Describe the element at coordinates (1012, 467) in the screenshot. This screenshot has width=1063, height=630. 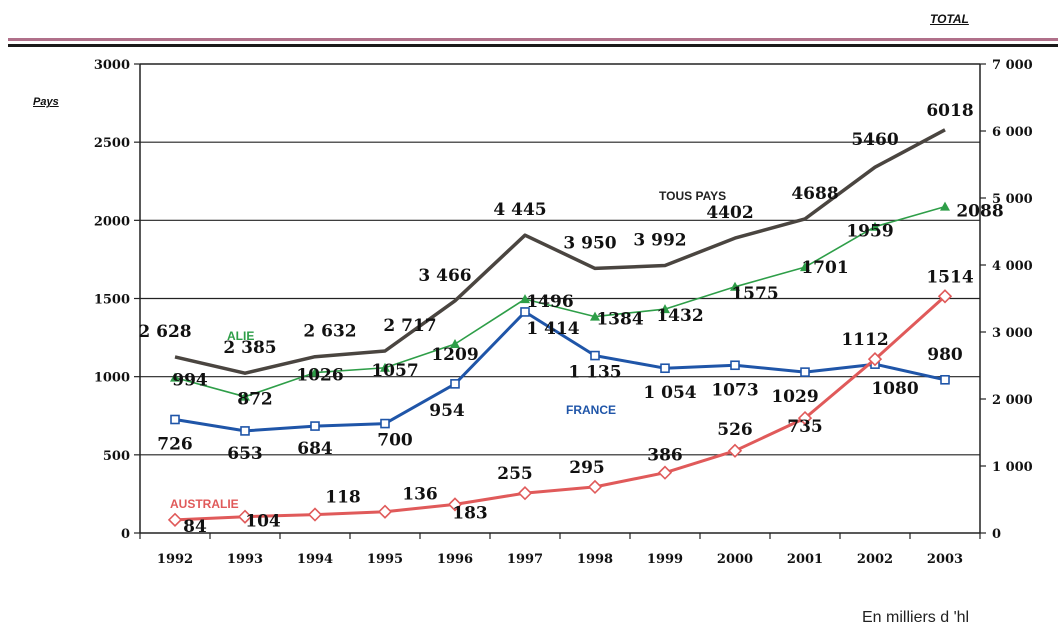
I see `right-tick-label: 1 000` at that location.